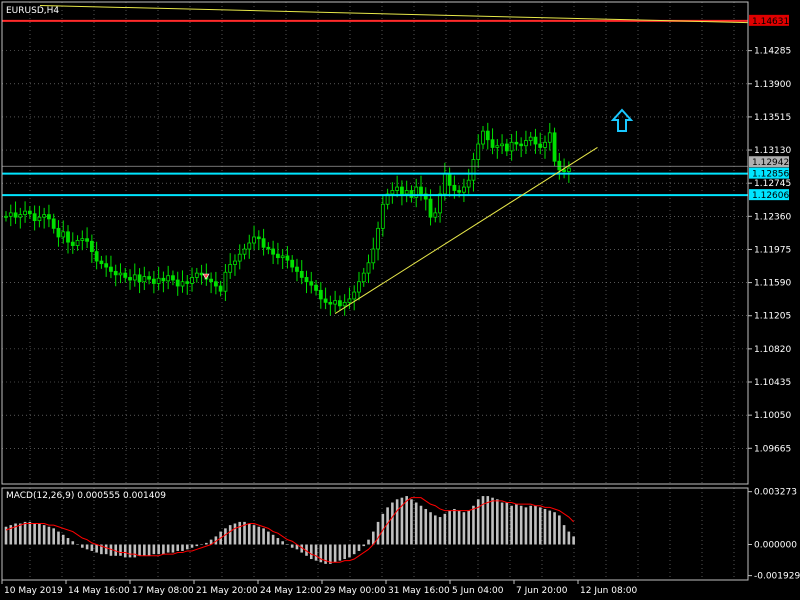 The height and width of the screenshot is (600, 800). Describe the element at coordinates (772, 151) in the screenshot. I see `price-tick-label: 1.13130` at that location.